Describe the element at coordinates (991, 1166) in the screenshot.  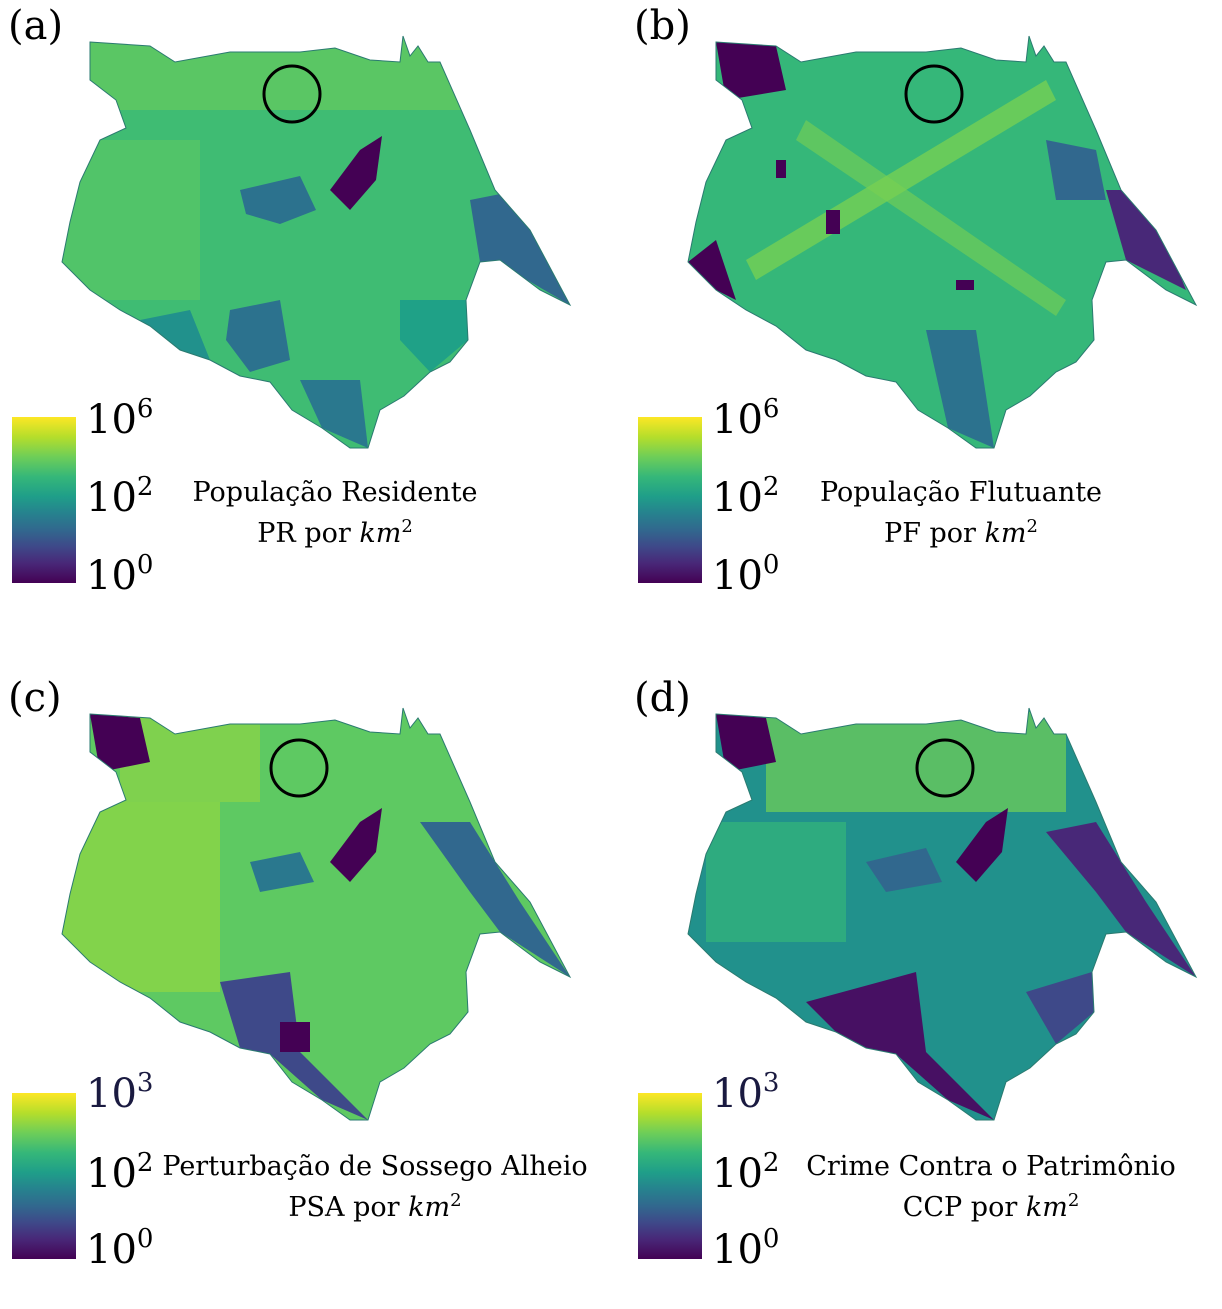
I see `caption-title: Crime Contra o Patrimônio` at that location.